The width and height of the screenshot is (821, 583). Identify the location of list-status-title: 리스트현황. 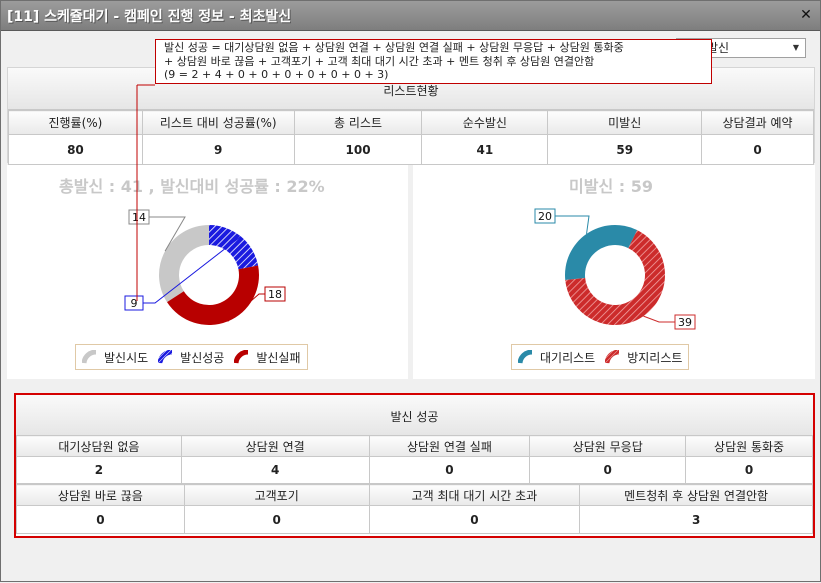
(411, 91).